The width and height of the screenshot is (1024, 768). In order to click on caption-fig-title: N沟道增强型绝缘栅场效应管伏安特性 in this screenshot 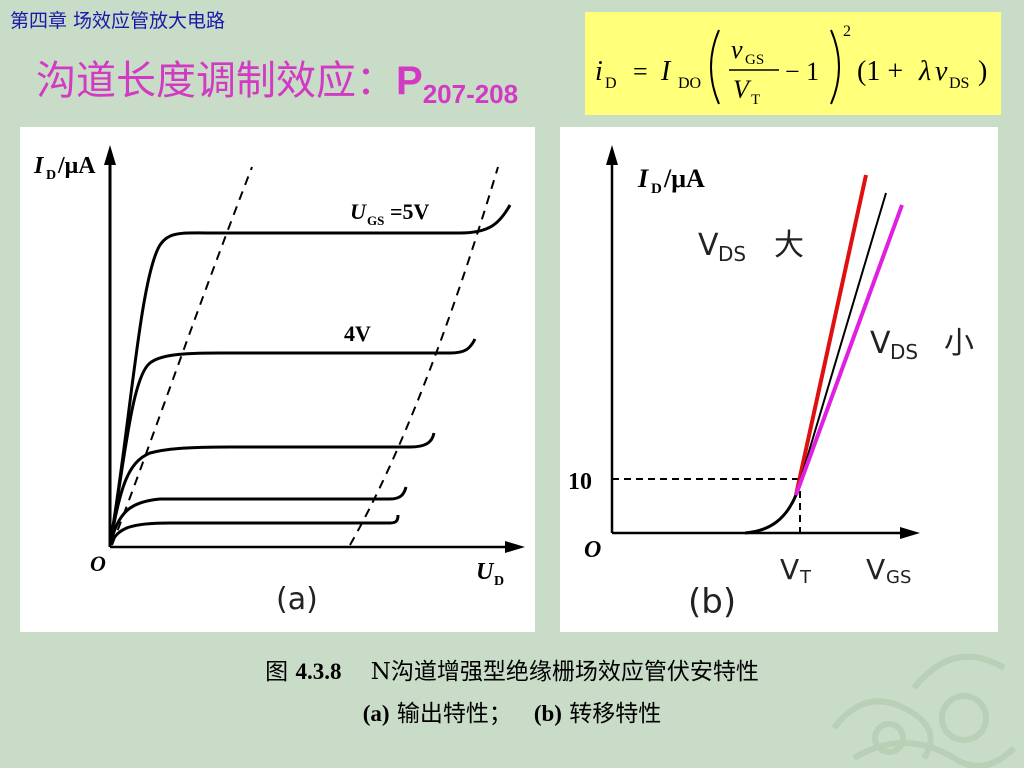, I will do `click(564, 672)`.